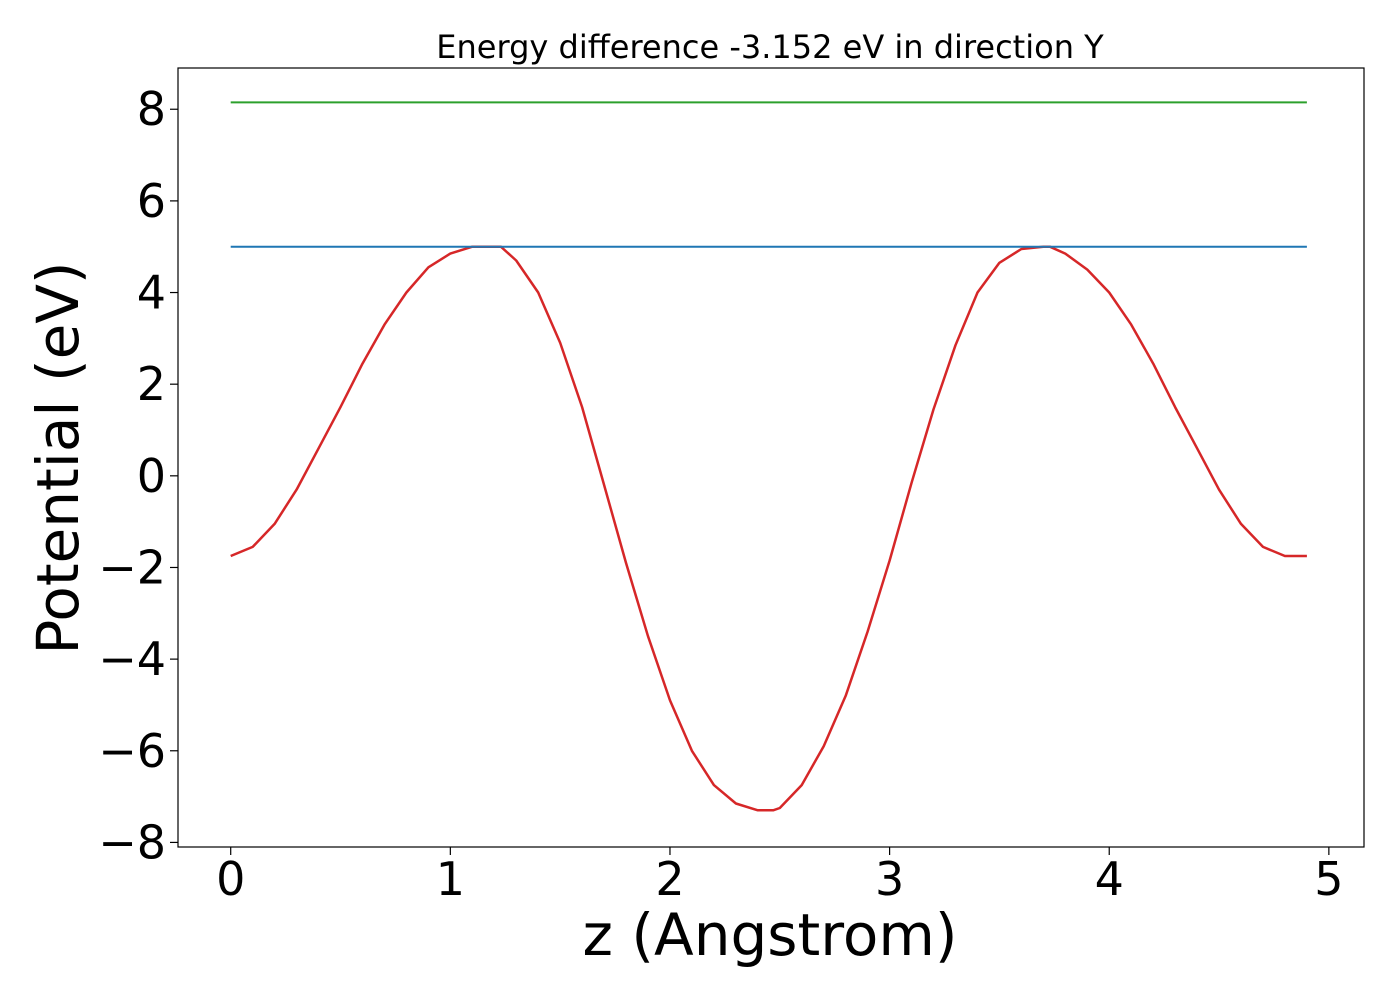  Describe the element at coordinates (151, 109) in the screenshot. I see `y-tick-label: 8` at that location.